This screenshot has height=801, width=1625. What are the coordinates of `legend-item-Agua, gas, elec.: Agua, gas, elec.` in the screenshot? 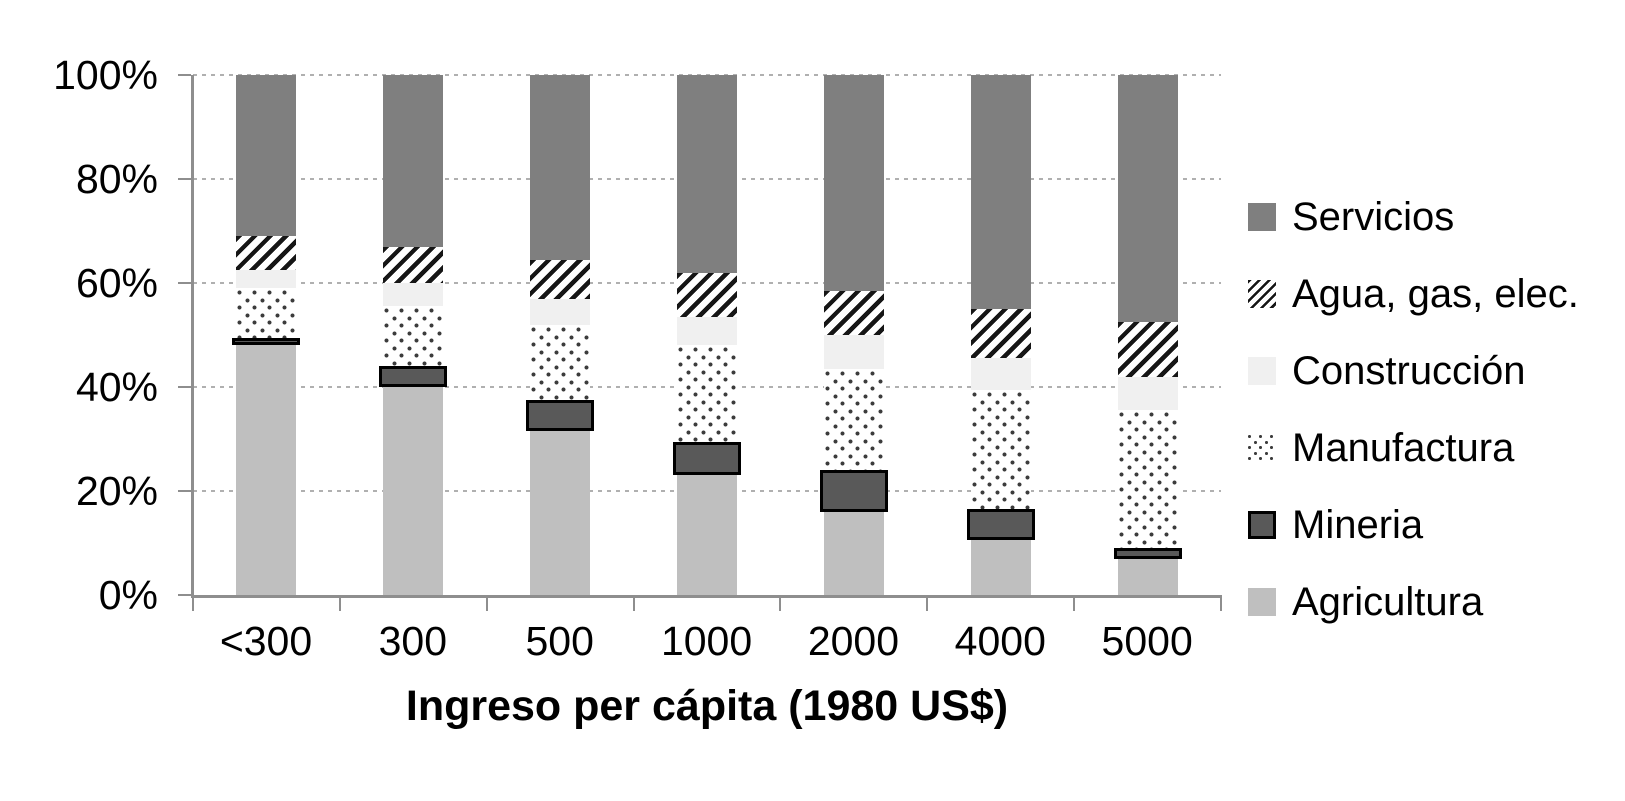 It's located at (1413, 293).